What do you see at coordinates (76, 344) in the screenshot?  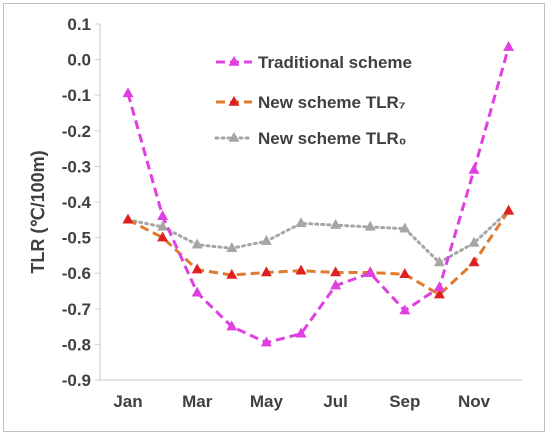 I see `y-tick-label: -0.8` at bounding box center [76, 344].